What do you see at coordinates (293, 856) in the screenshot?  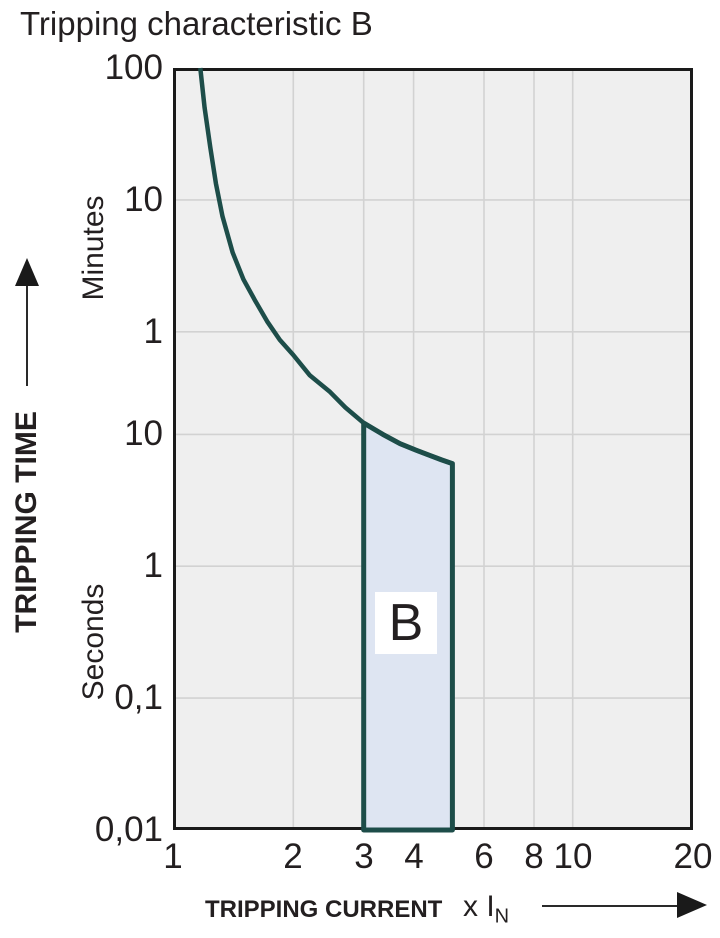 I see `x-tick-label: 2` at bounding box center [293, 856].